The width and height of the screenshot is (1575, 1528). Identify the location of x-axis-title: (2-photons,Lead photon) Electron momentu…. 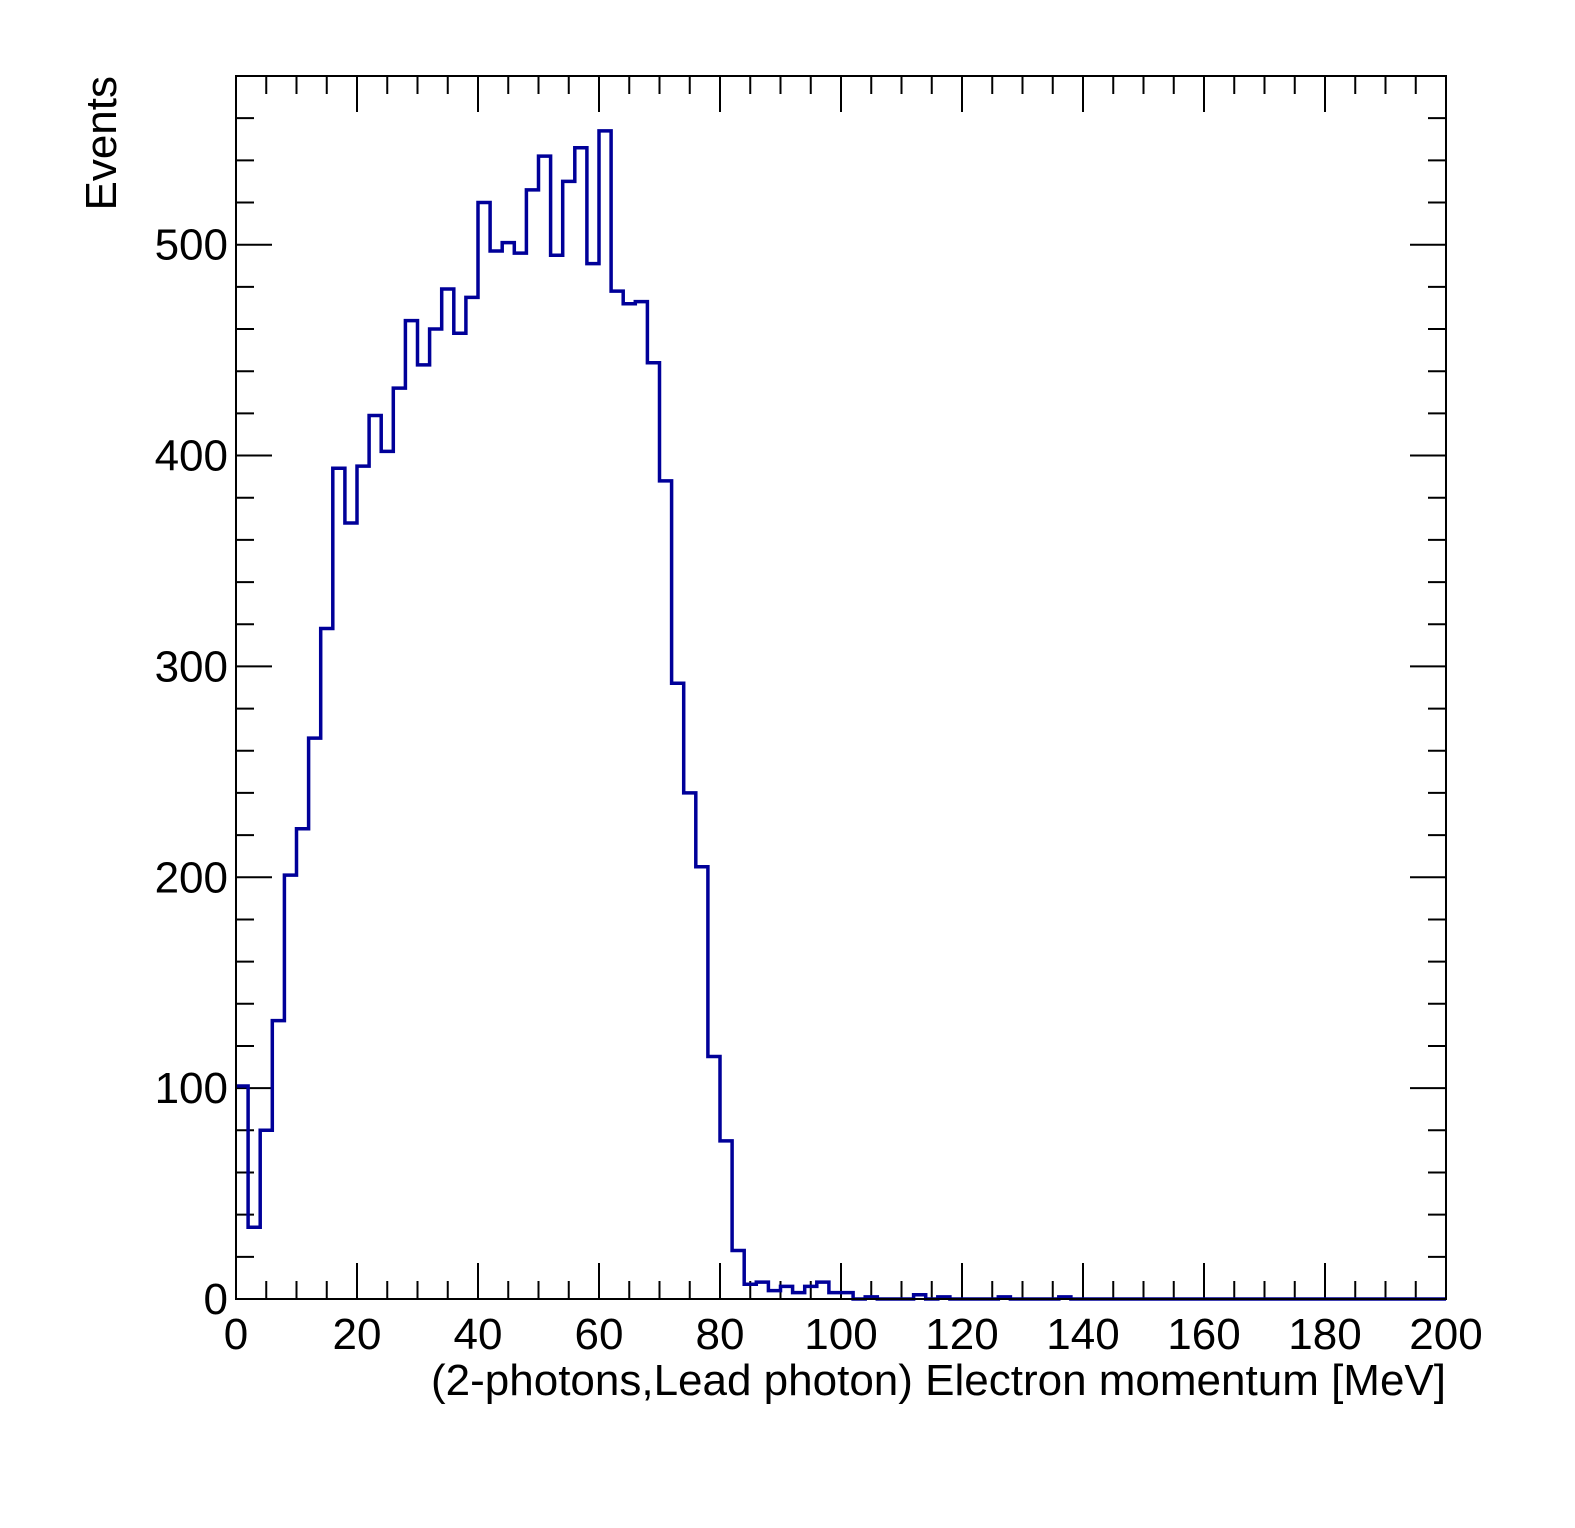
(938, 1380).